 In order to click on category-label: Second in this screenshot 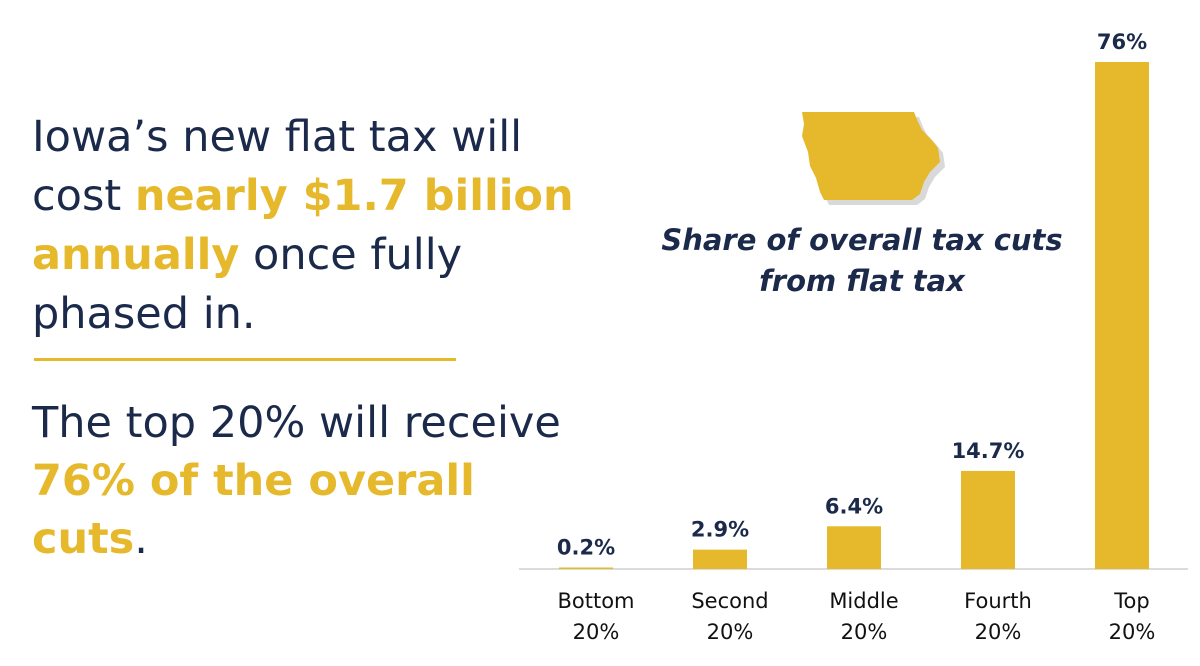, I will do `click(729, 601)`.